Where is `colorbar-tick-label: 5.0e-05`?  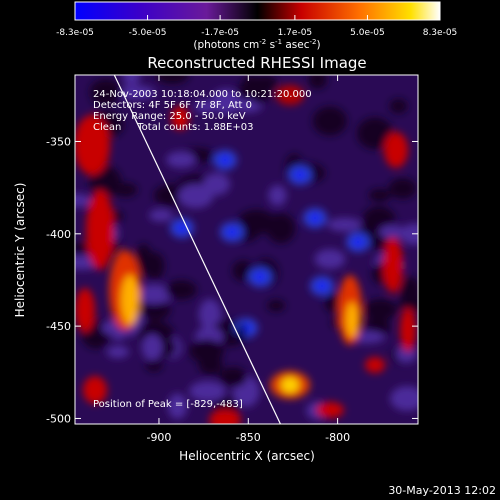 colorbar-tick-label: 5.0e-05 is located at coordinates (367, 33).